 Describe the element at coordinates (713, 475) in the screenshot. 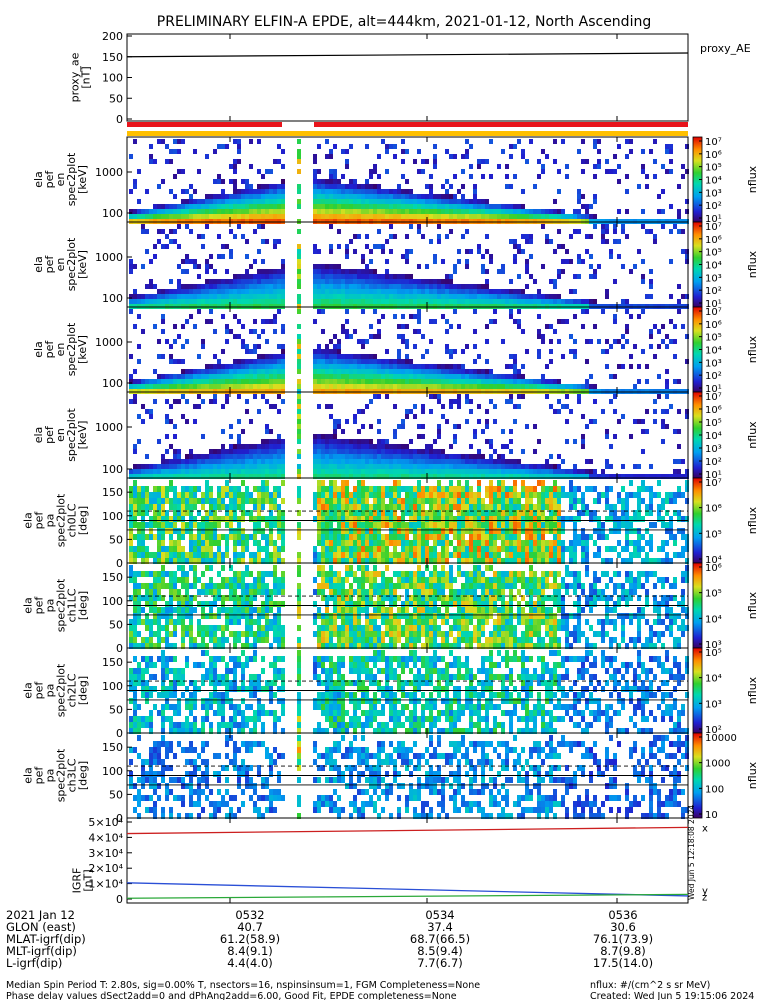

I see `colorbar-tick-label: 10¹` at that location.